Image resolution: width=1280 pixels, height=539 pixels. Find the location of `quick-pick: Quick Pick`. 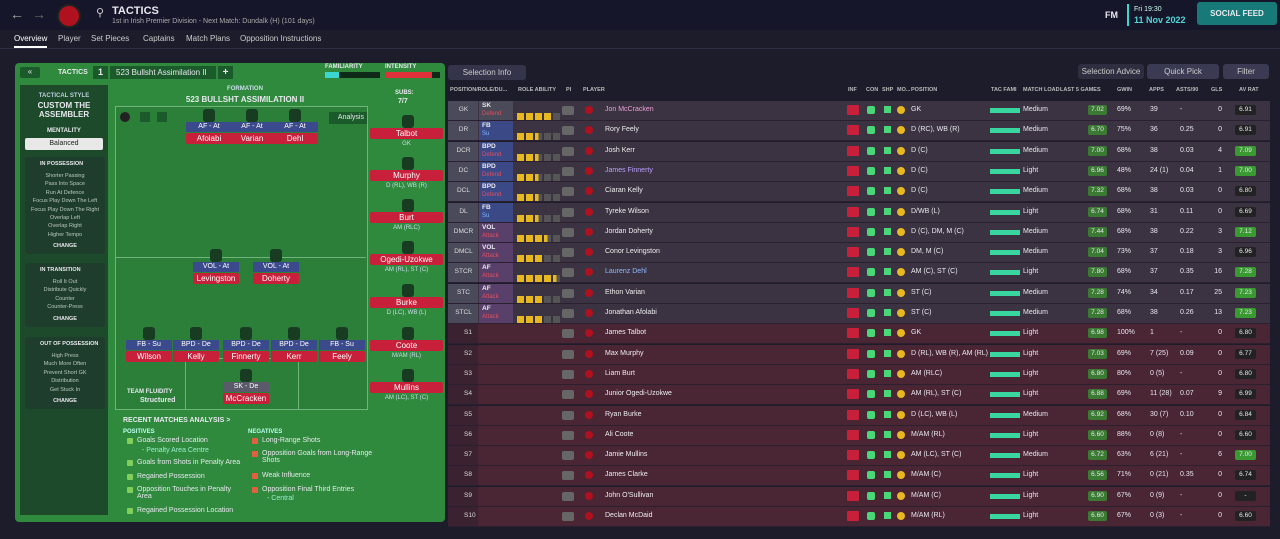

quick-pick: Quick Pick is located at coordinates (1183, 71).